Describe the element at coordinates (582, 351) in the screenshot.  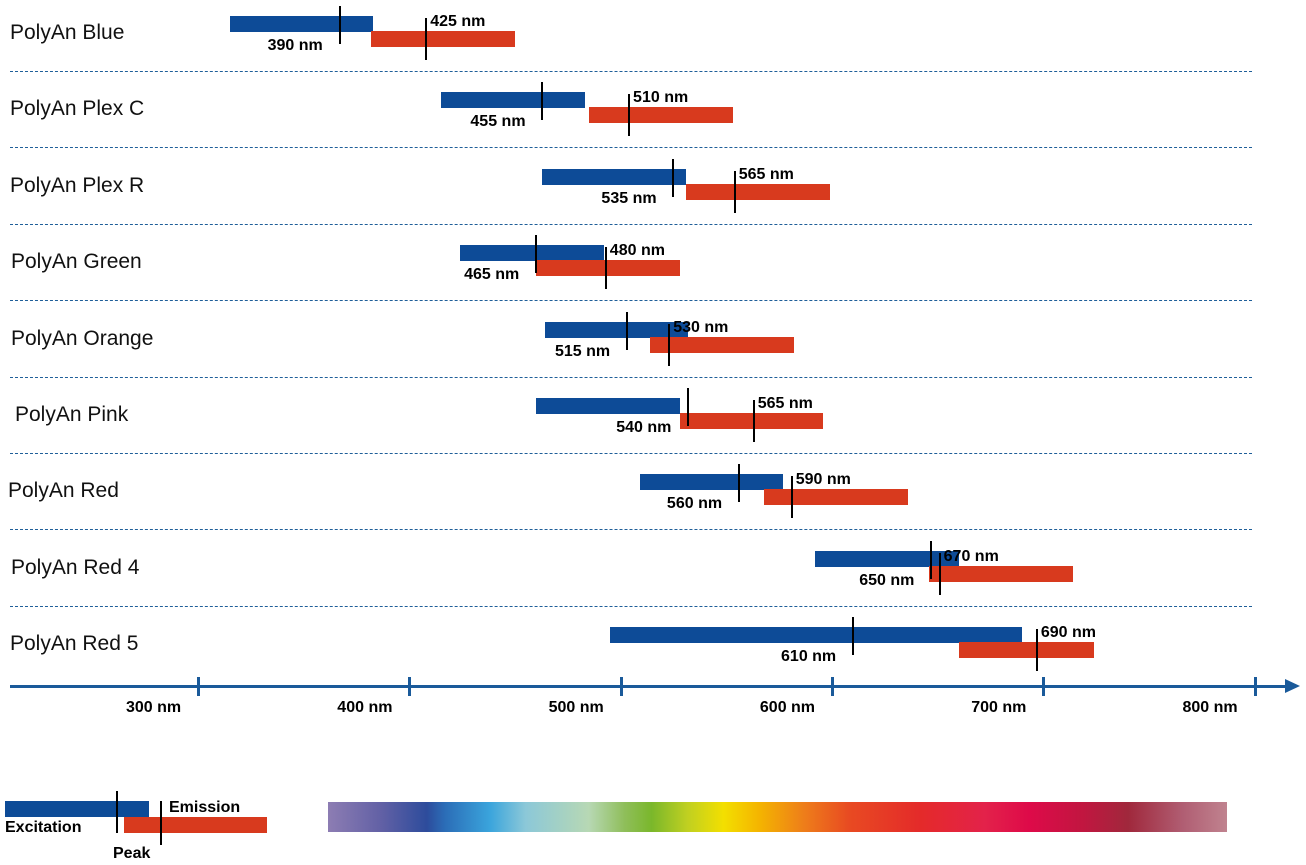
I see `excitation-peak-label: 515 nm` at that location.